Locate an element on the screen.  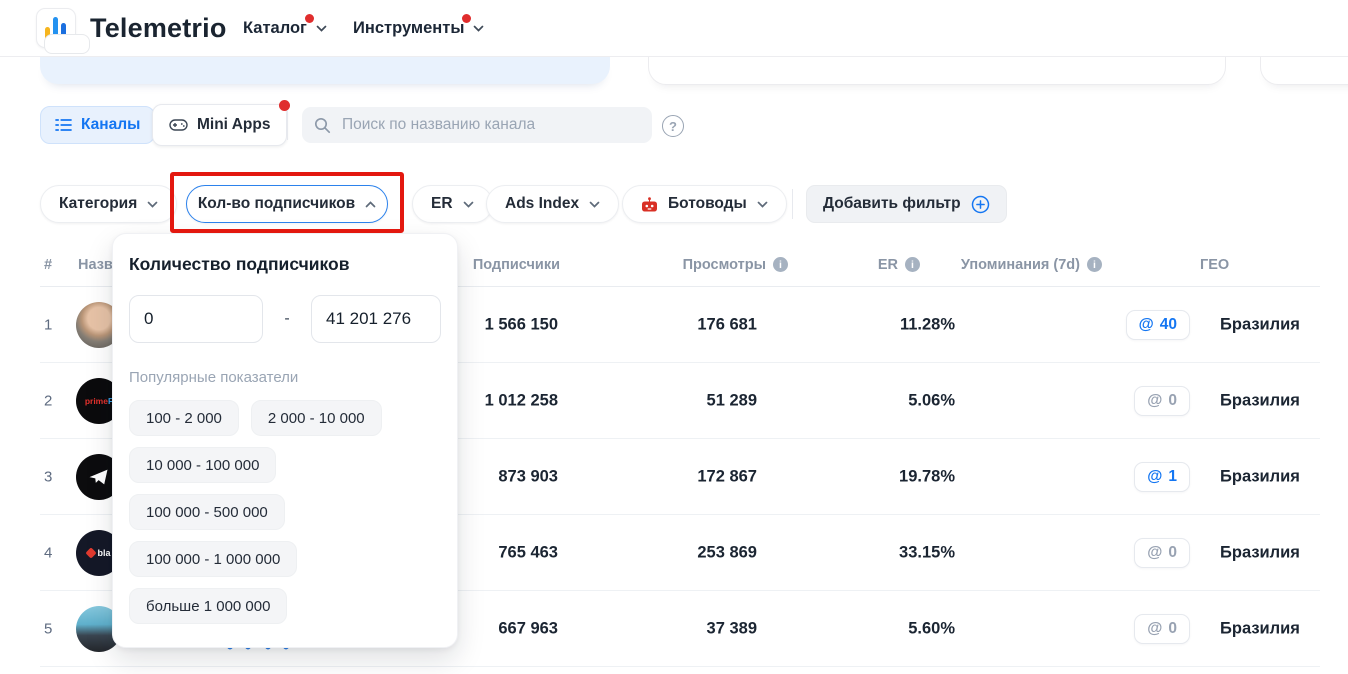
max-subscribers-input is located at coordinates (376, 319).